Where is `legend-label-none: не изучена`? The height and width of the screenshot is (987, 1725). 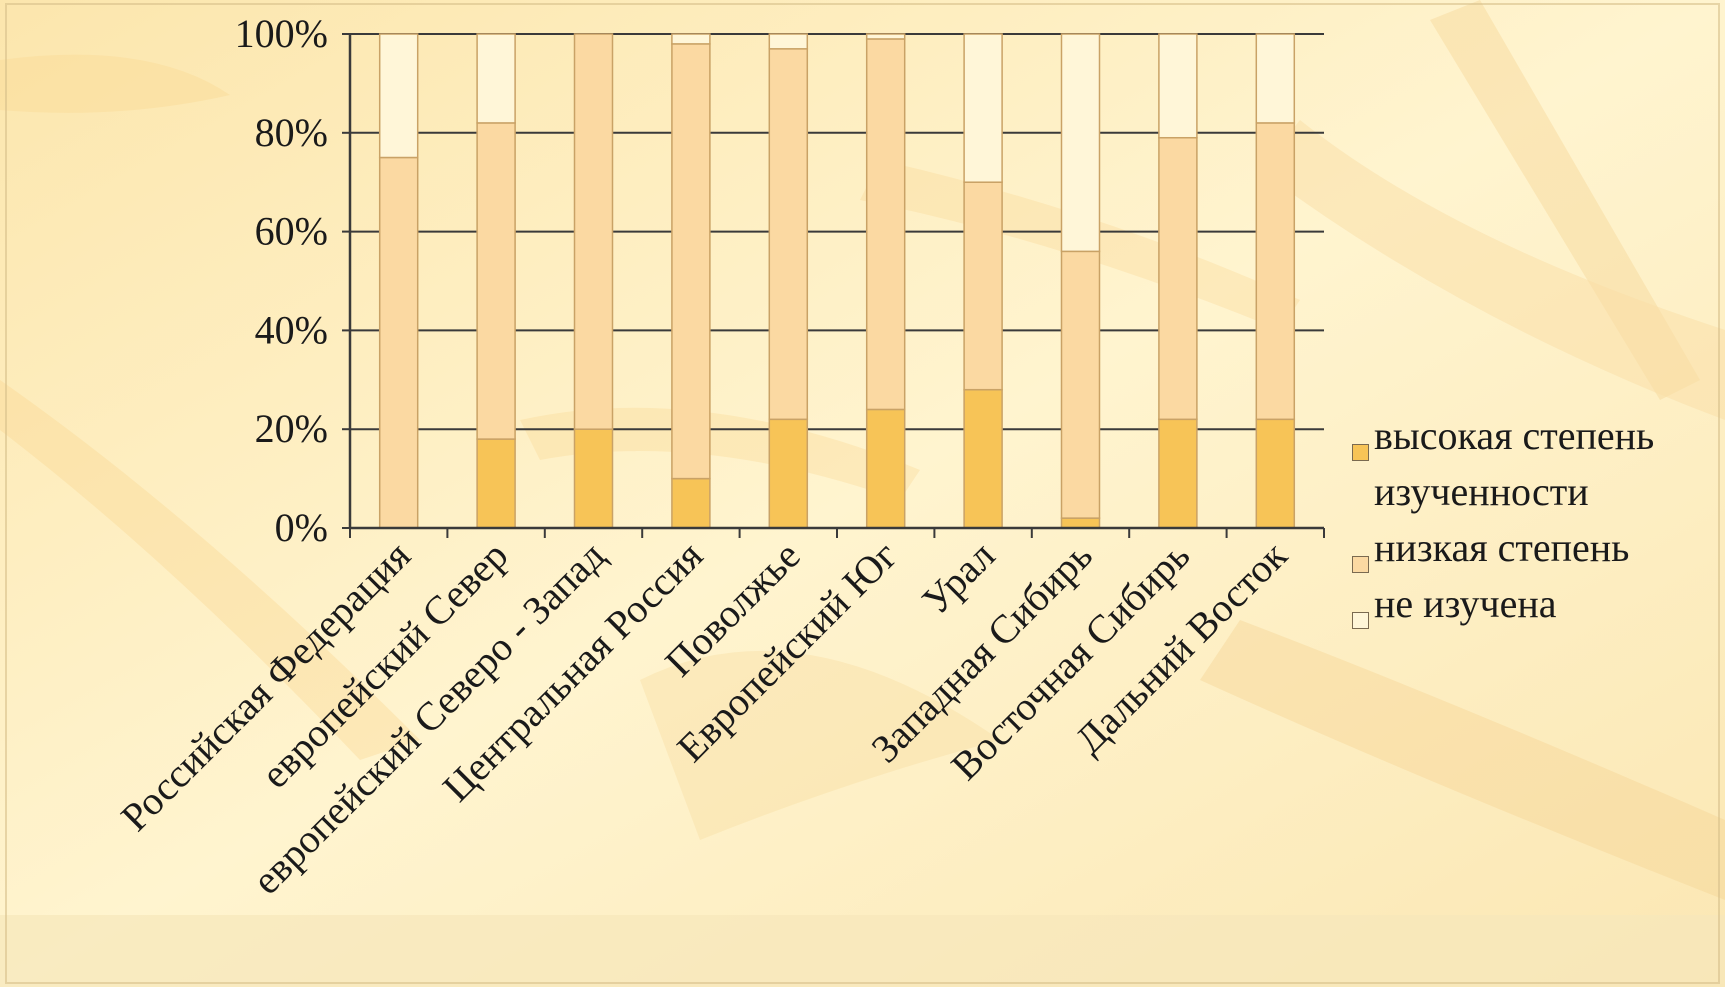
legend-label-none: не изучена is located at coordinates (1465, 603).